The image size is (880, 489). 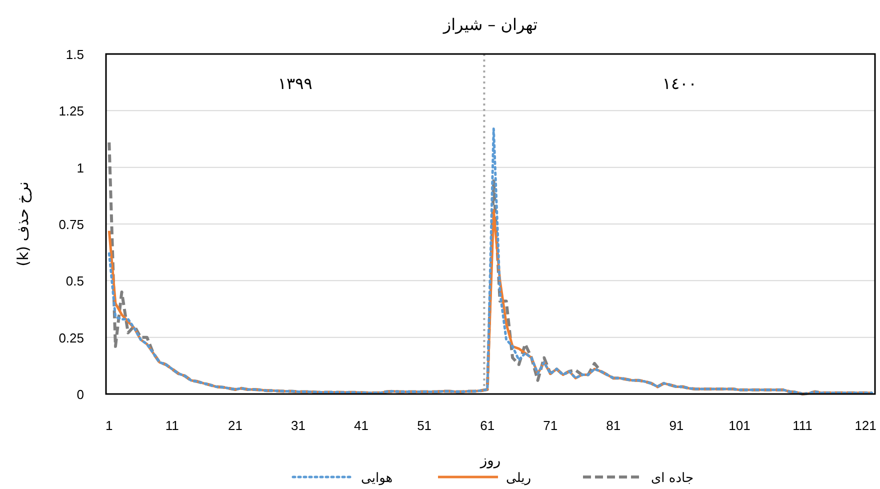 What do you see at coordinates (679, 83) in the screenshot?
I see `annotation: ١٤٠٠` at bounding box center [679, 83].